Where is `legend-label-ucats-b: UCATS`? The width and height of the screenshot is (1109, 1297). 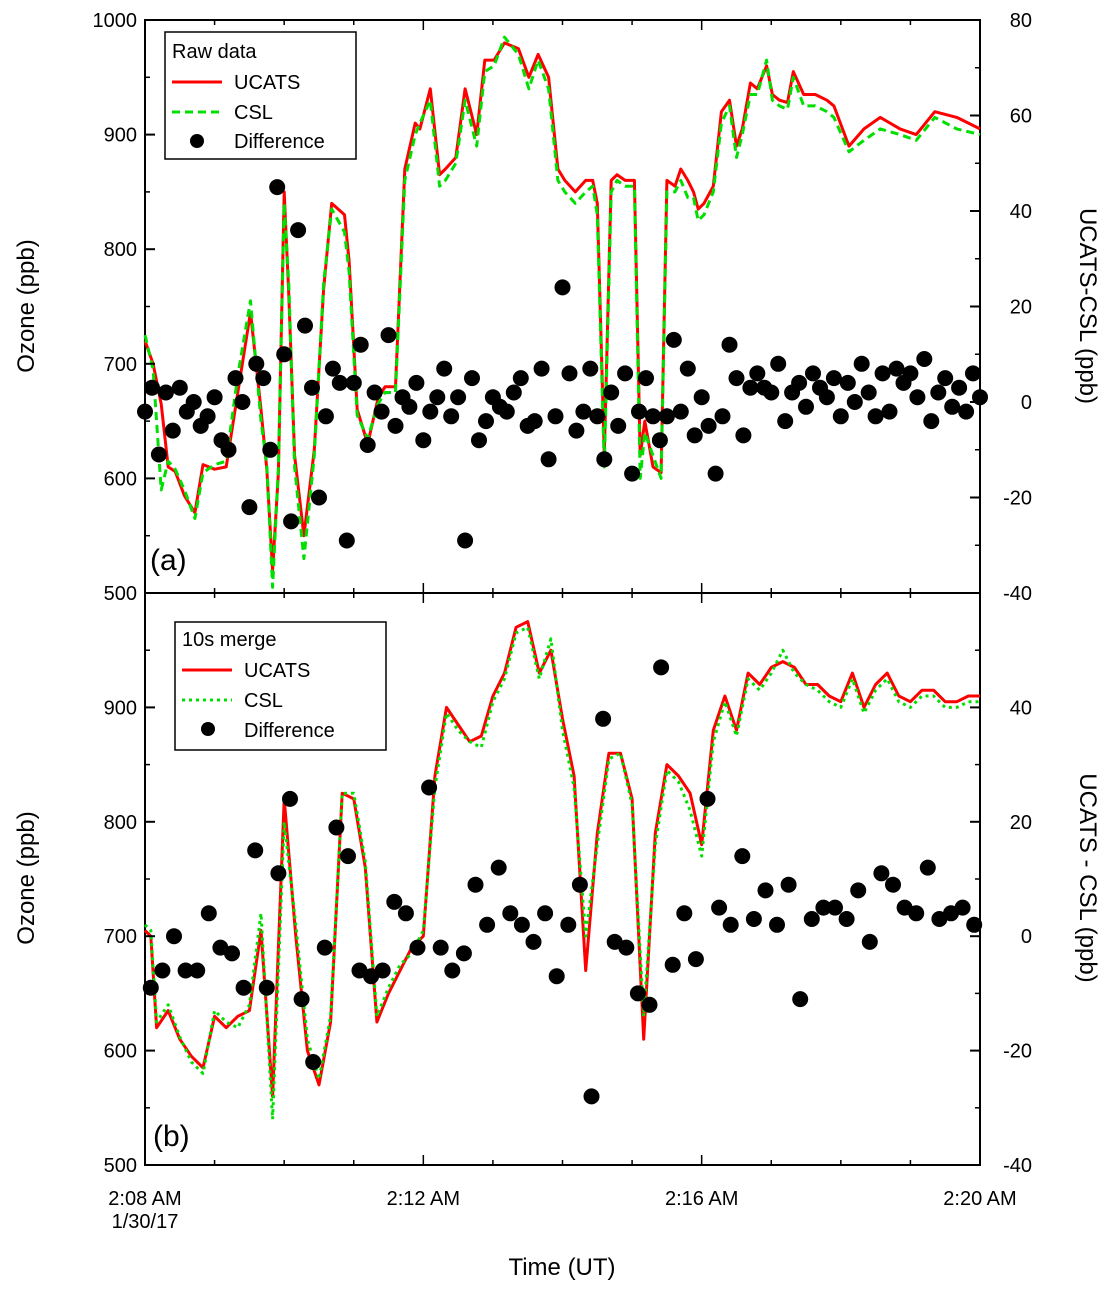 legend-label-ucats-b: UCATS is located at coordinates (277, 671).